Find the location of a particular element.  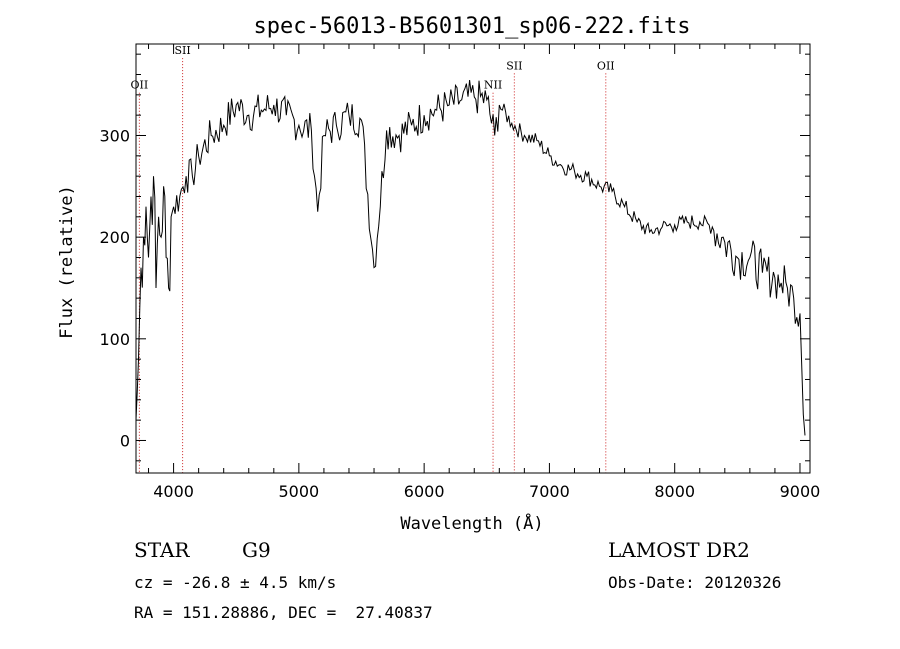

observation-date: Obs-Date: 20120326 is located at coordinates (695, 582).